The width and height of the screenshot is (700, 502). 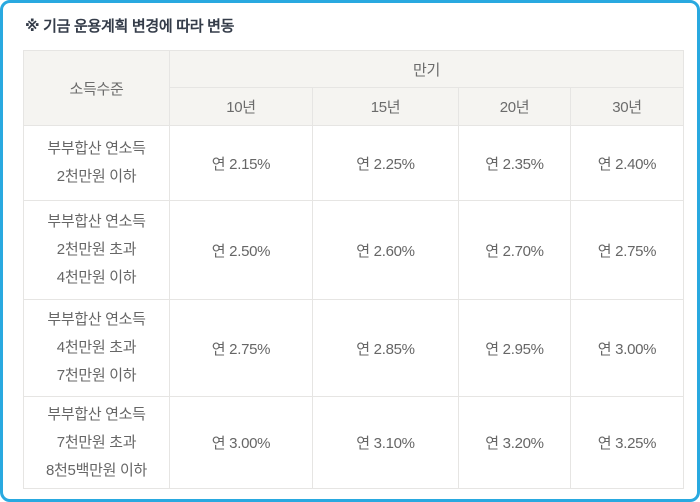 I want to click on income-cell: 부부합산 연소득 7천만원 초과 8천5백만원 이하, so click(x=96, y=442).